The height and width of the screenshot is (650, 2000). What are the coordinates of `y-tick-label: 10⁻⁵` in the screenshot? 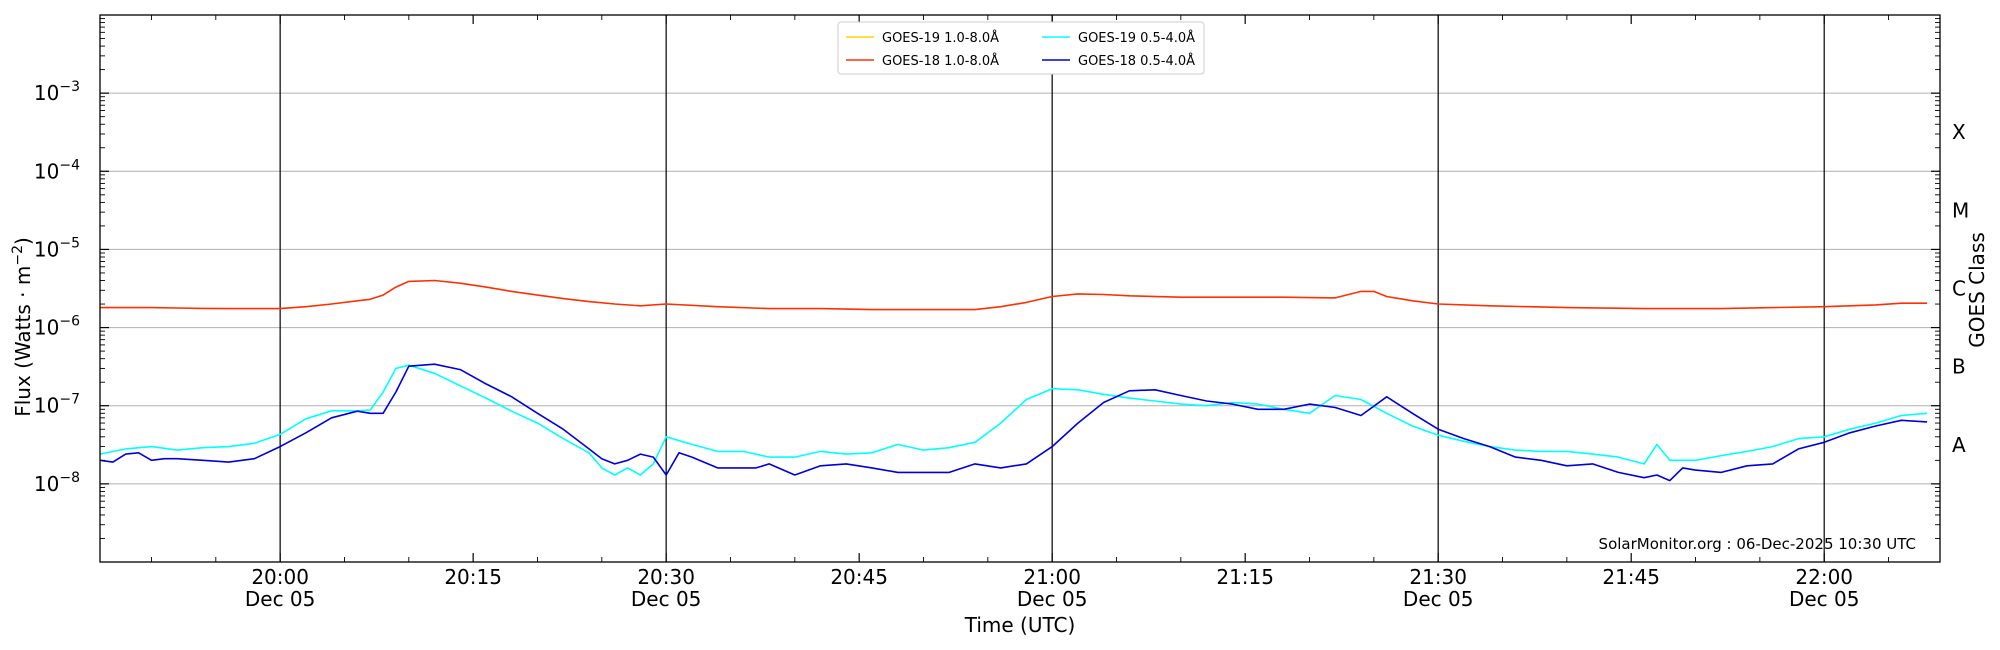 It's located at (57, 248).